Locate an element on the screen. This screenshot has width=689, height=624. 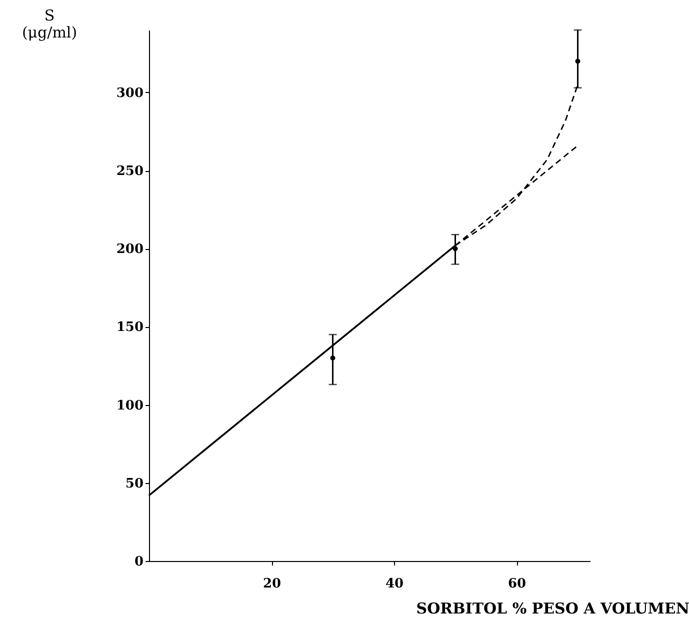
y-tick-label: 0 is located at coordinates (139, 562).